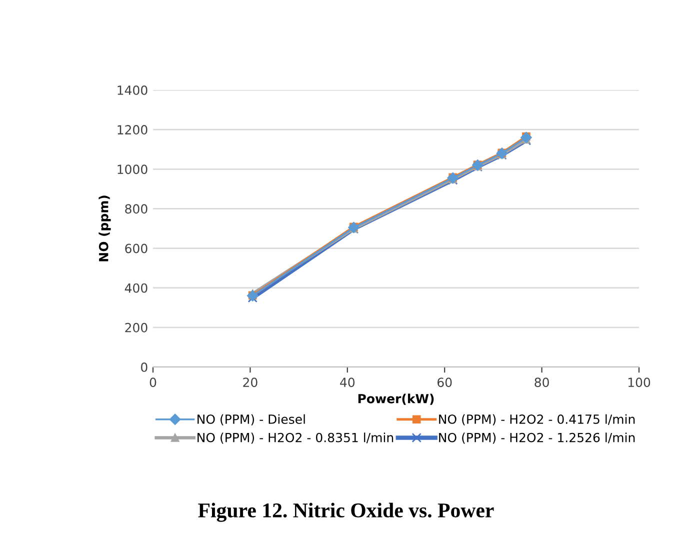 The width and height of the screenshot is (692, 545). Describe the element at coordinates (251, 420) in the screenshot. I see `legend-label: NO (PPM) - Diesel` at that location.